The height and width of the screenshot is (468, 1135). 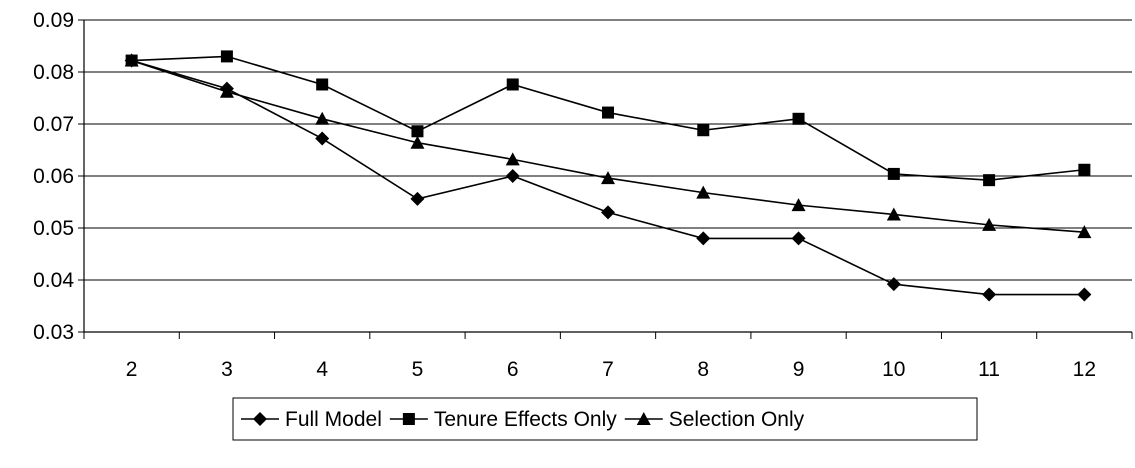 I want to click on legend-box, so click(x=605, y=419).